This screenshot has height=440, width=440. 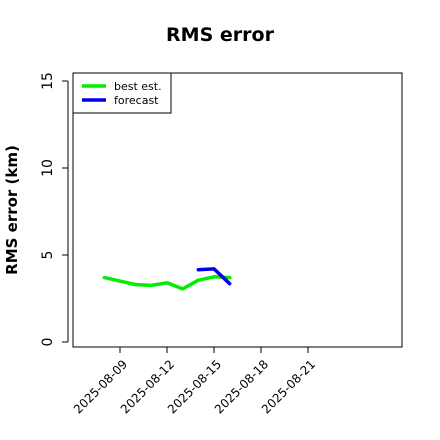 I want to click on legend-label: best est., so click(x=138, y=86).